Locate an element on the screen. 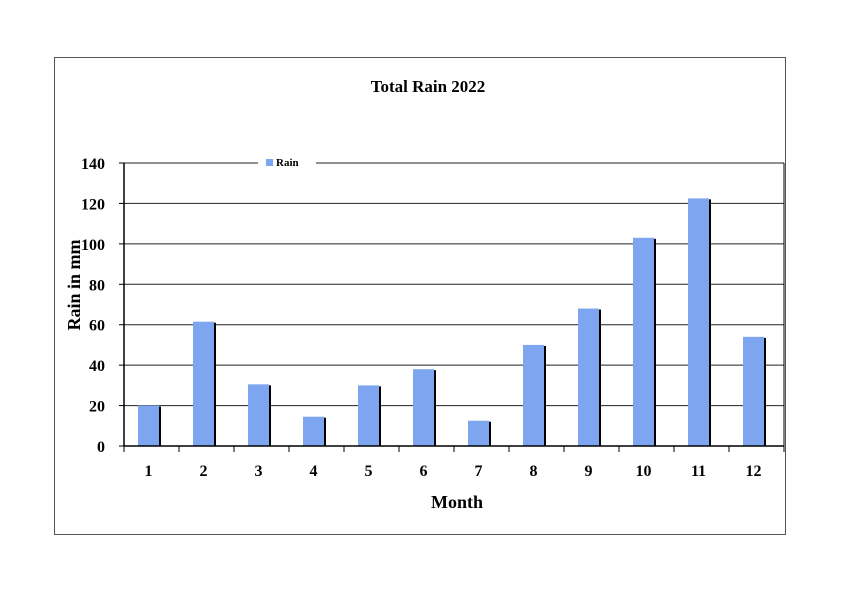 The image size is (841, 595). y-tick-label: 20 is located at coordinates (97, 407).